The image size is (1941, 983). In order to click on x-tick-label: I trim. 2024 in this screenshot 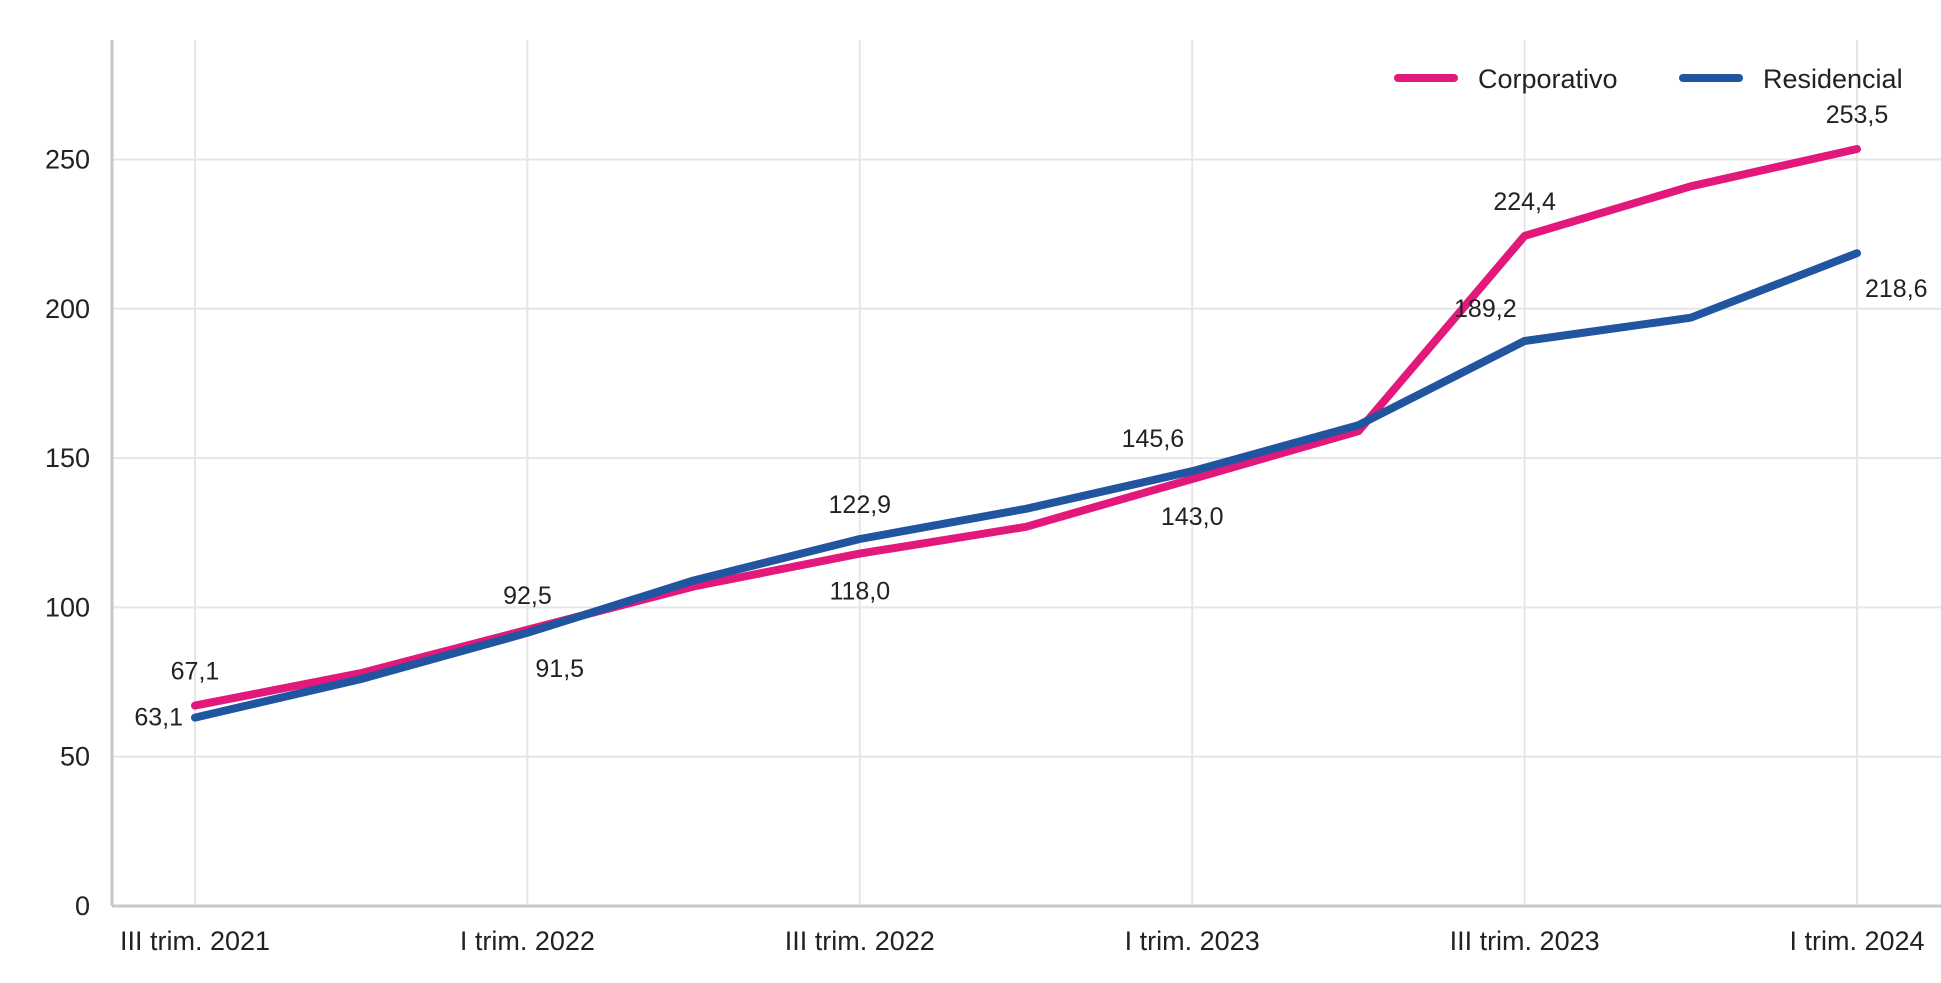, I will do `click(1856, 941)`.